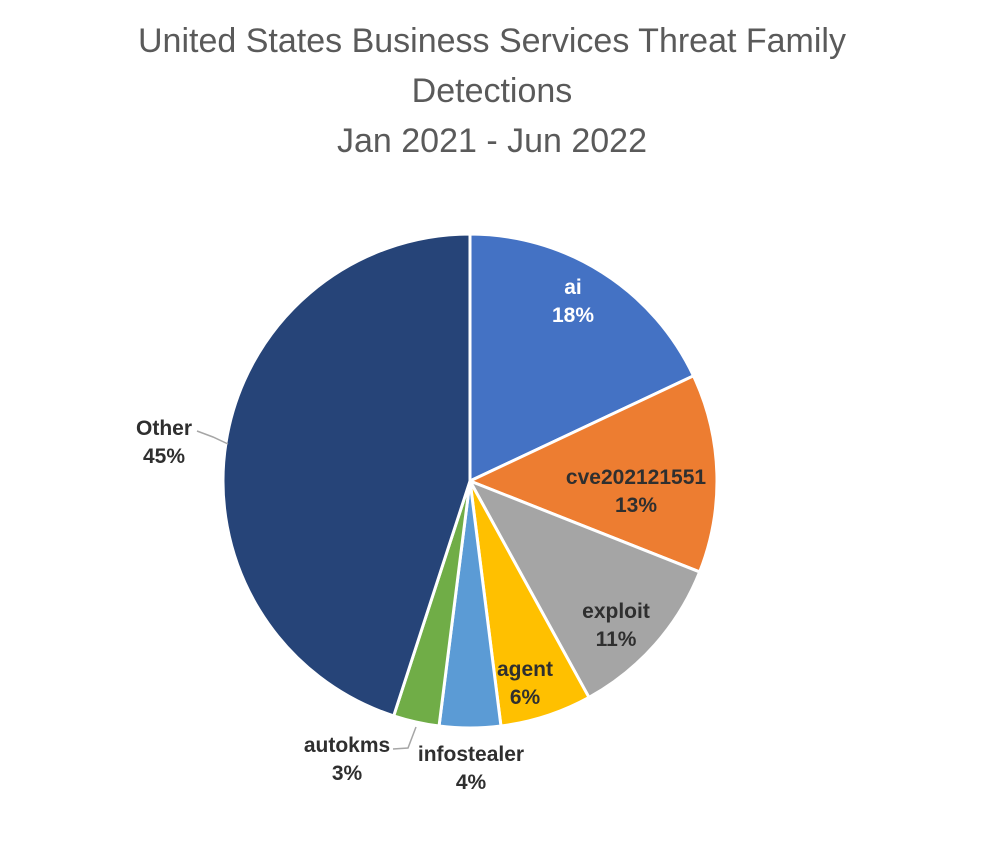  Describe the element at coordinates (636, 505) in the screenshot. I see `data-label-cve202121551-percent: 13%` at that location.